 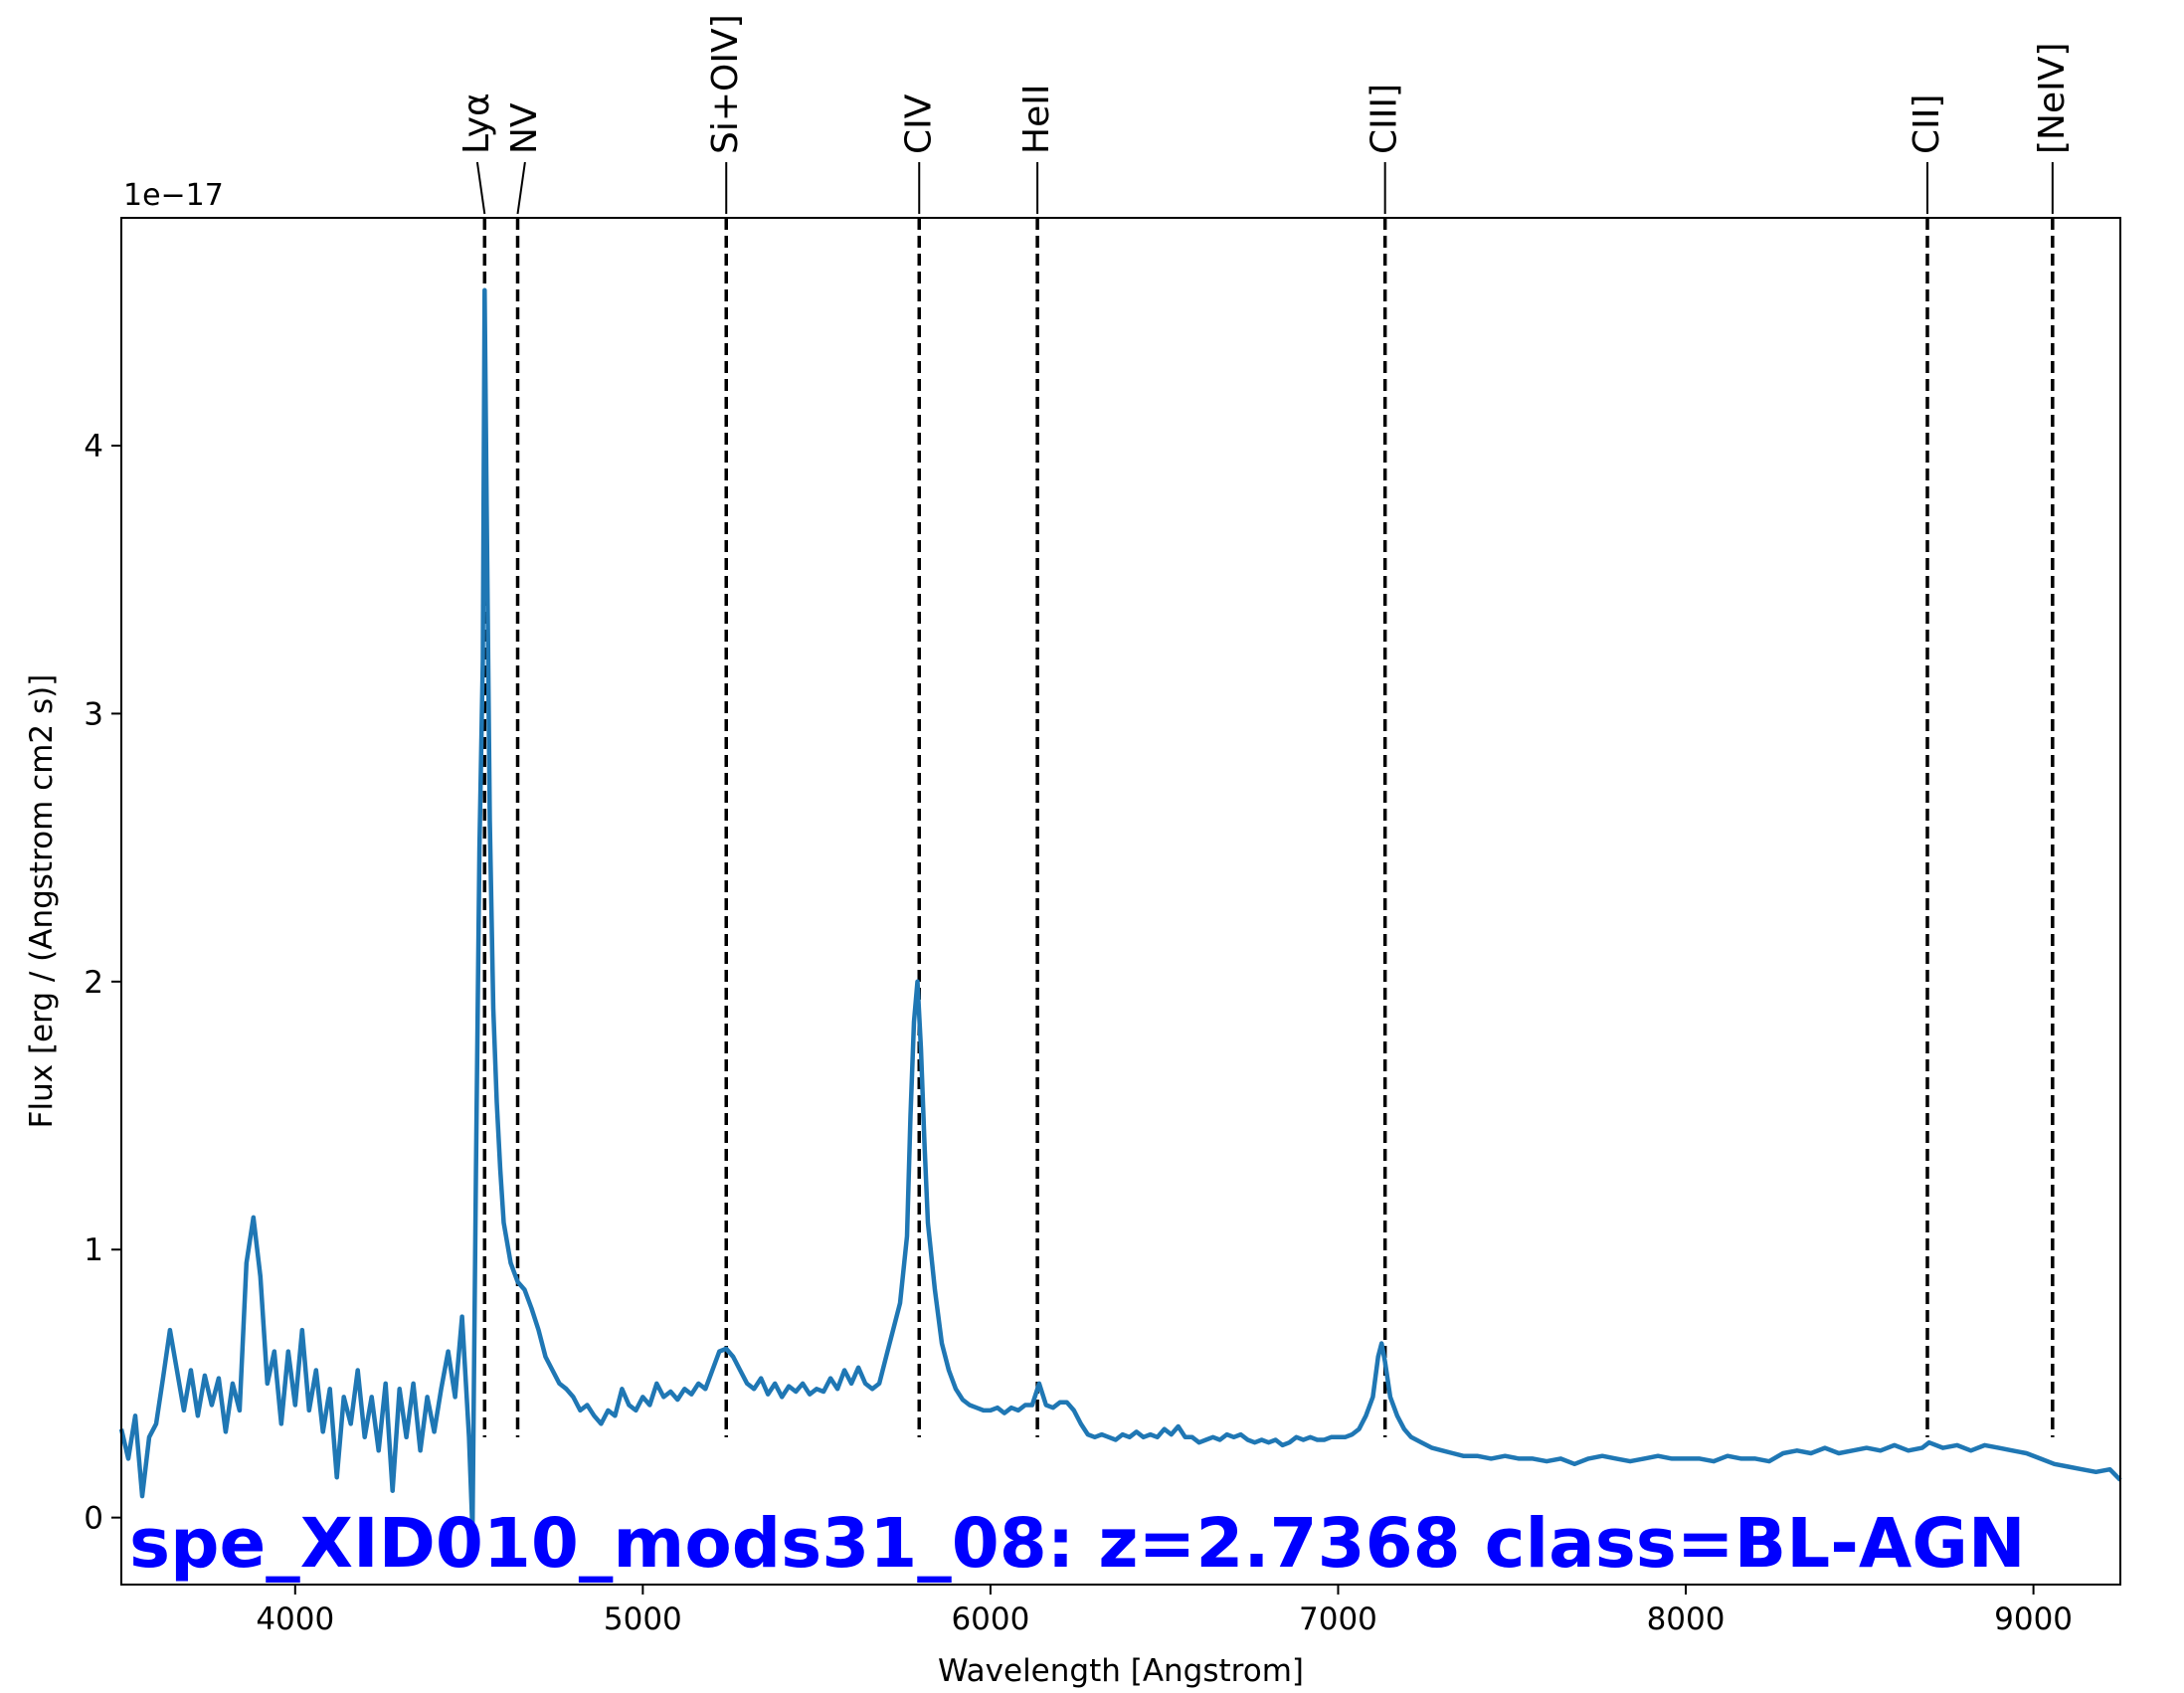 I want to click on emission-line-label: HeII, so click(x=1036, y=119).